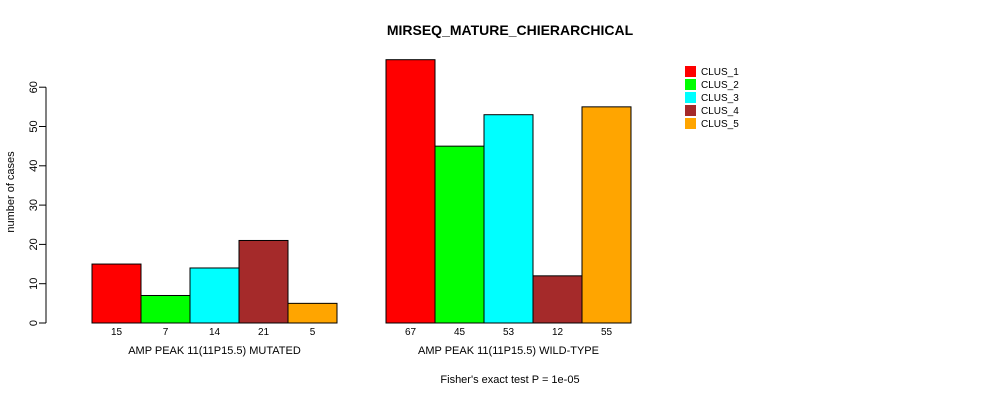  What do you see at coordinates (720, 111) in the screenshot?
I see `legend-label: CLUS_4` at bounding box center [720, 111].